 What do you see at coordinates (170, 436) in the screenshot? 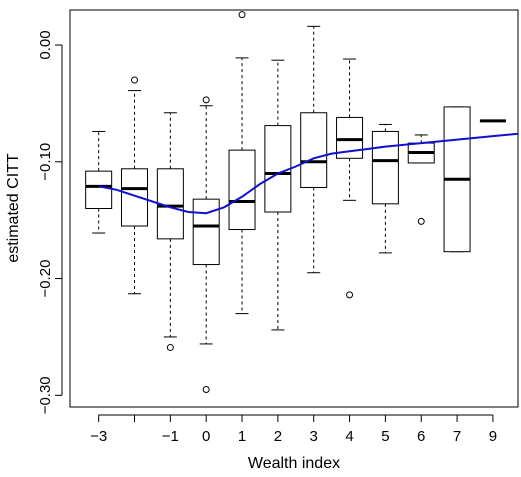
I see `x-tick-label: −1` at bounding box center [170, 436].